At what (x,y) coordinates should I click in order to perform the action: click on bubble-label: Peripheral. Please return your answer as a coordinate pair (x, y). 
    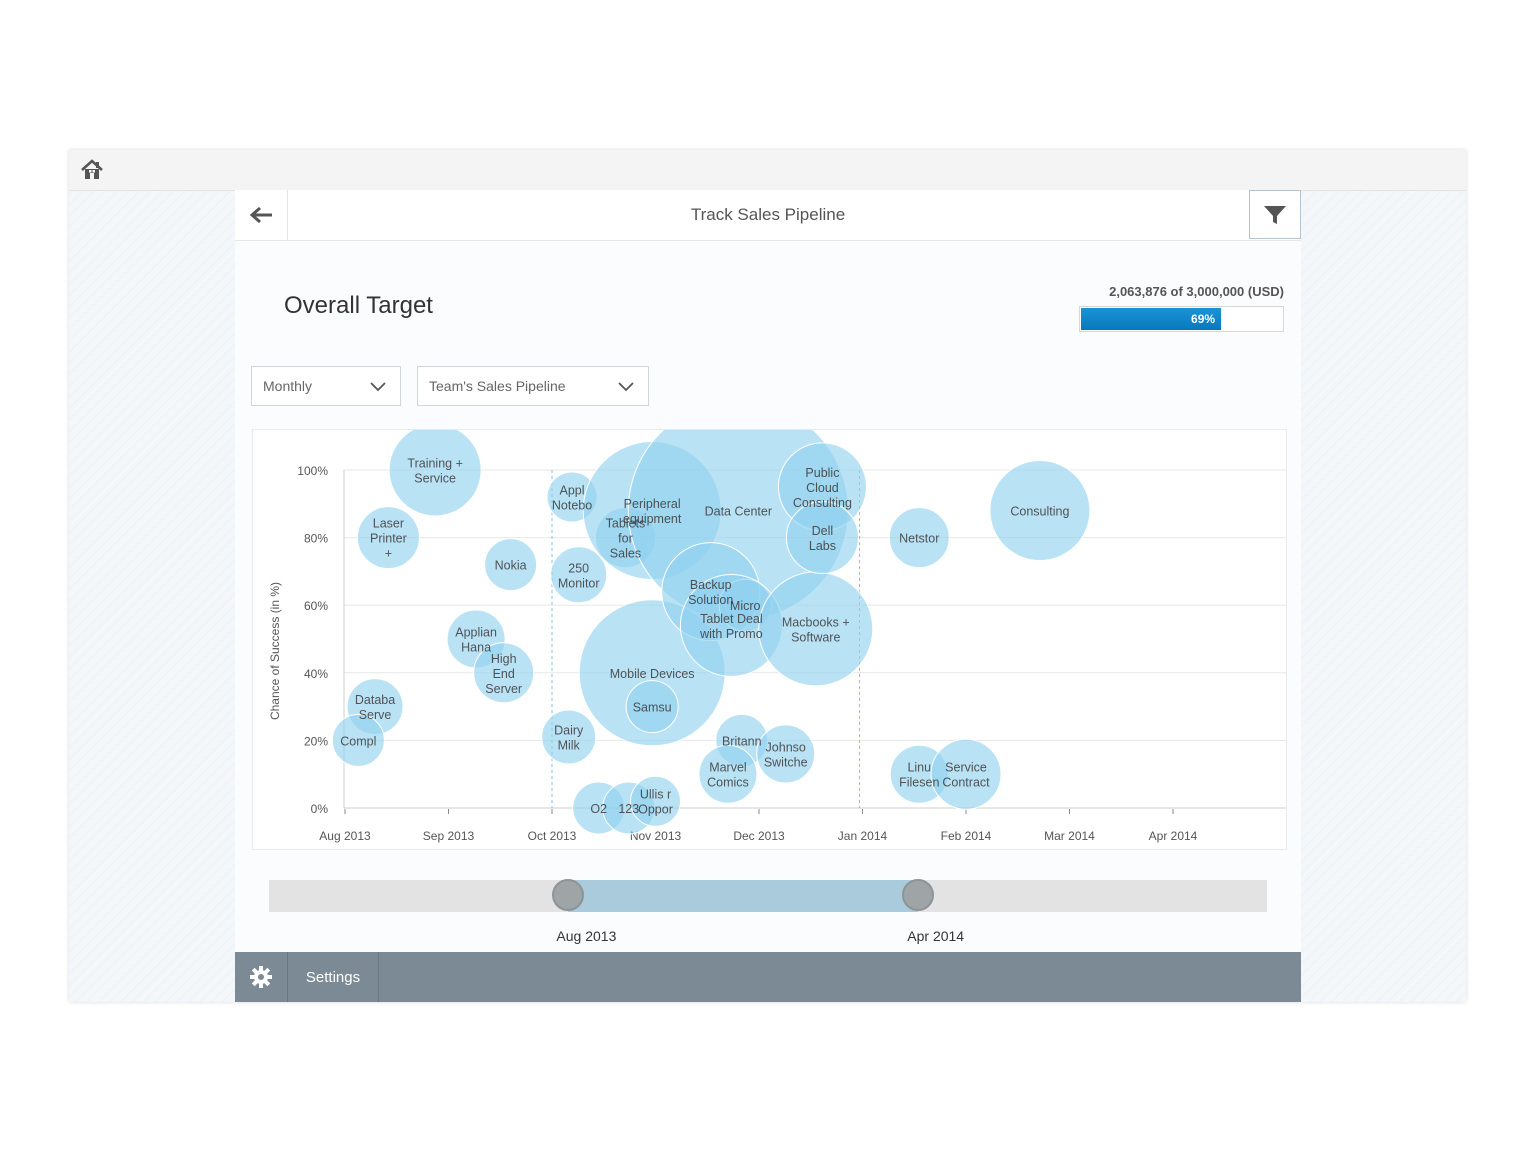
    Looking at the image, I should click on (652, 504).